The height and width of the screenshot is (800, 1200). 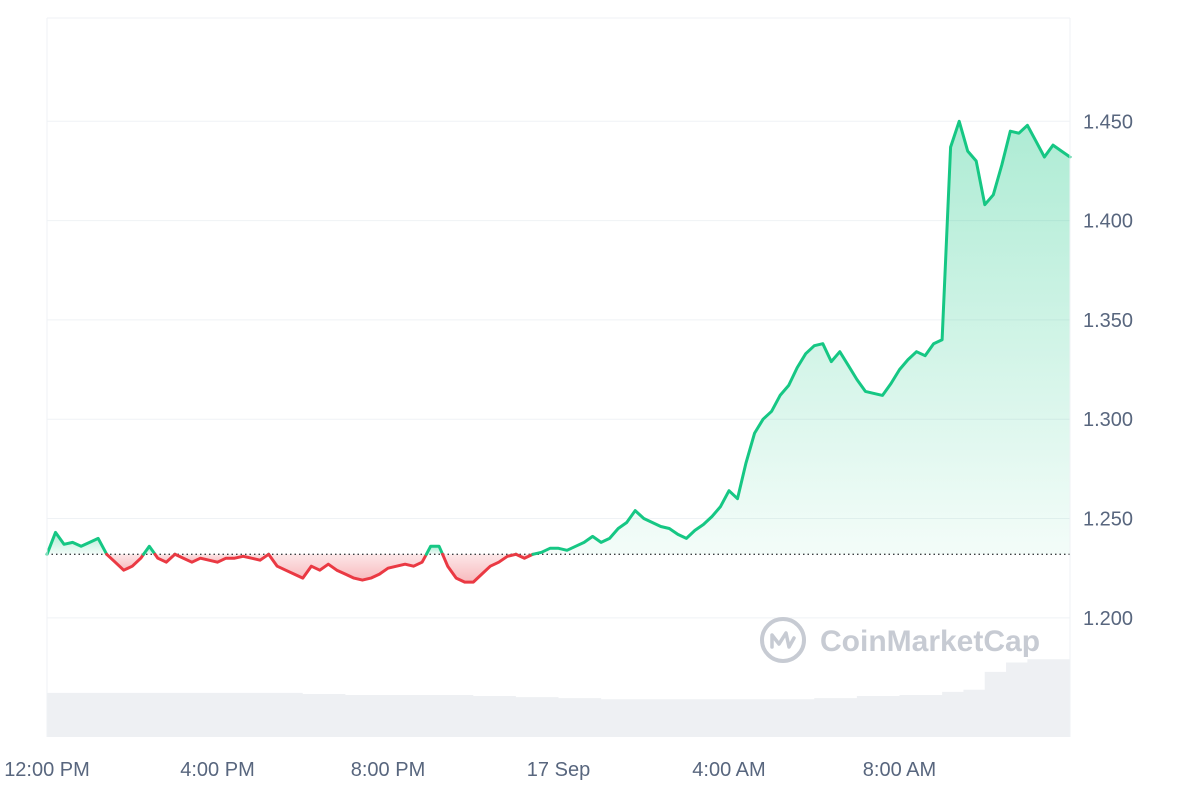 What do you see at coordinates (1108, 321) in the screenshot?
I see `y-tick-label: 1.350` at bounding box center [1108, 321].